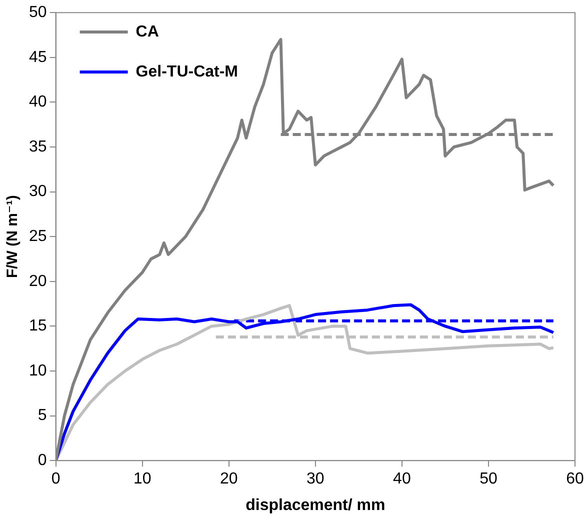 This screenshot has height=519, width=587. What do you see at coordinates (42, 461) in the screenshot?
I see `y-tick-label: 0` at bounding box center [42, 461].